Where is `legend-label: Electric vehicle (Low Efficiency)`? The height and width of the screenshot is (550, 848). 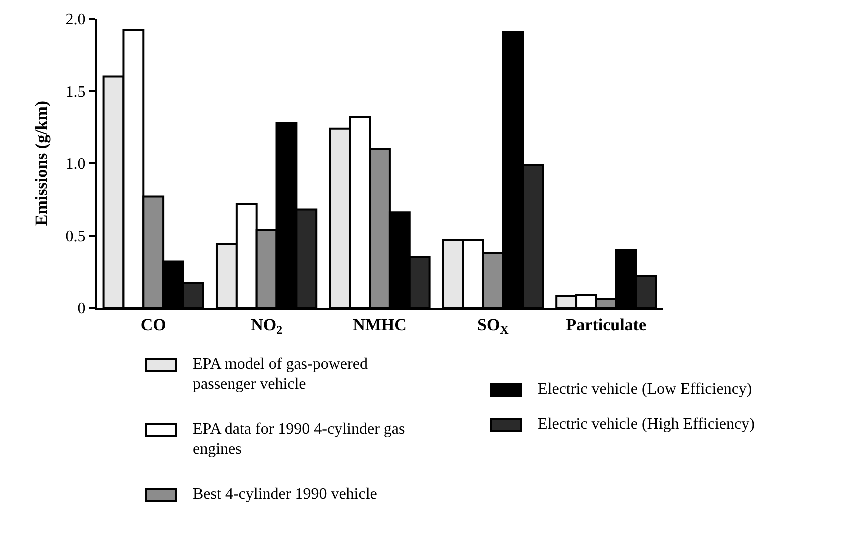
legend-label: Electric vehicle (Low Efficiency) is located at coordinates (645, 390).